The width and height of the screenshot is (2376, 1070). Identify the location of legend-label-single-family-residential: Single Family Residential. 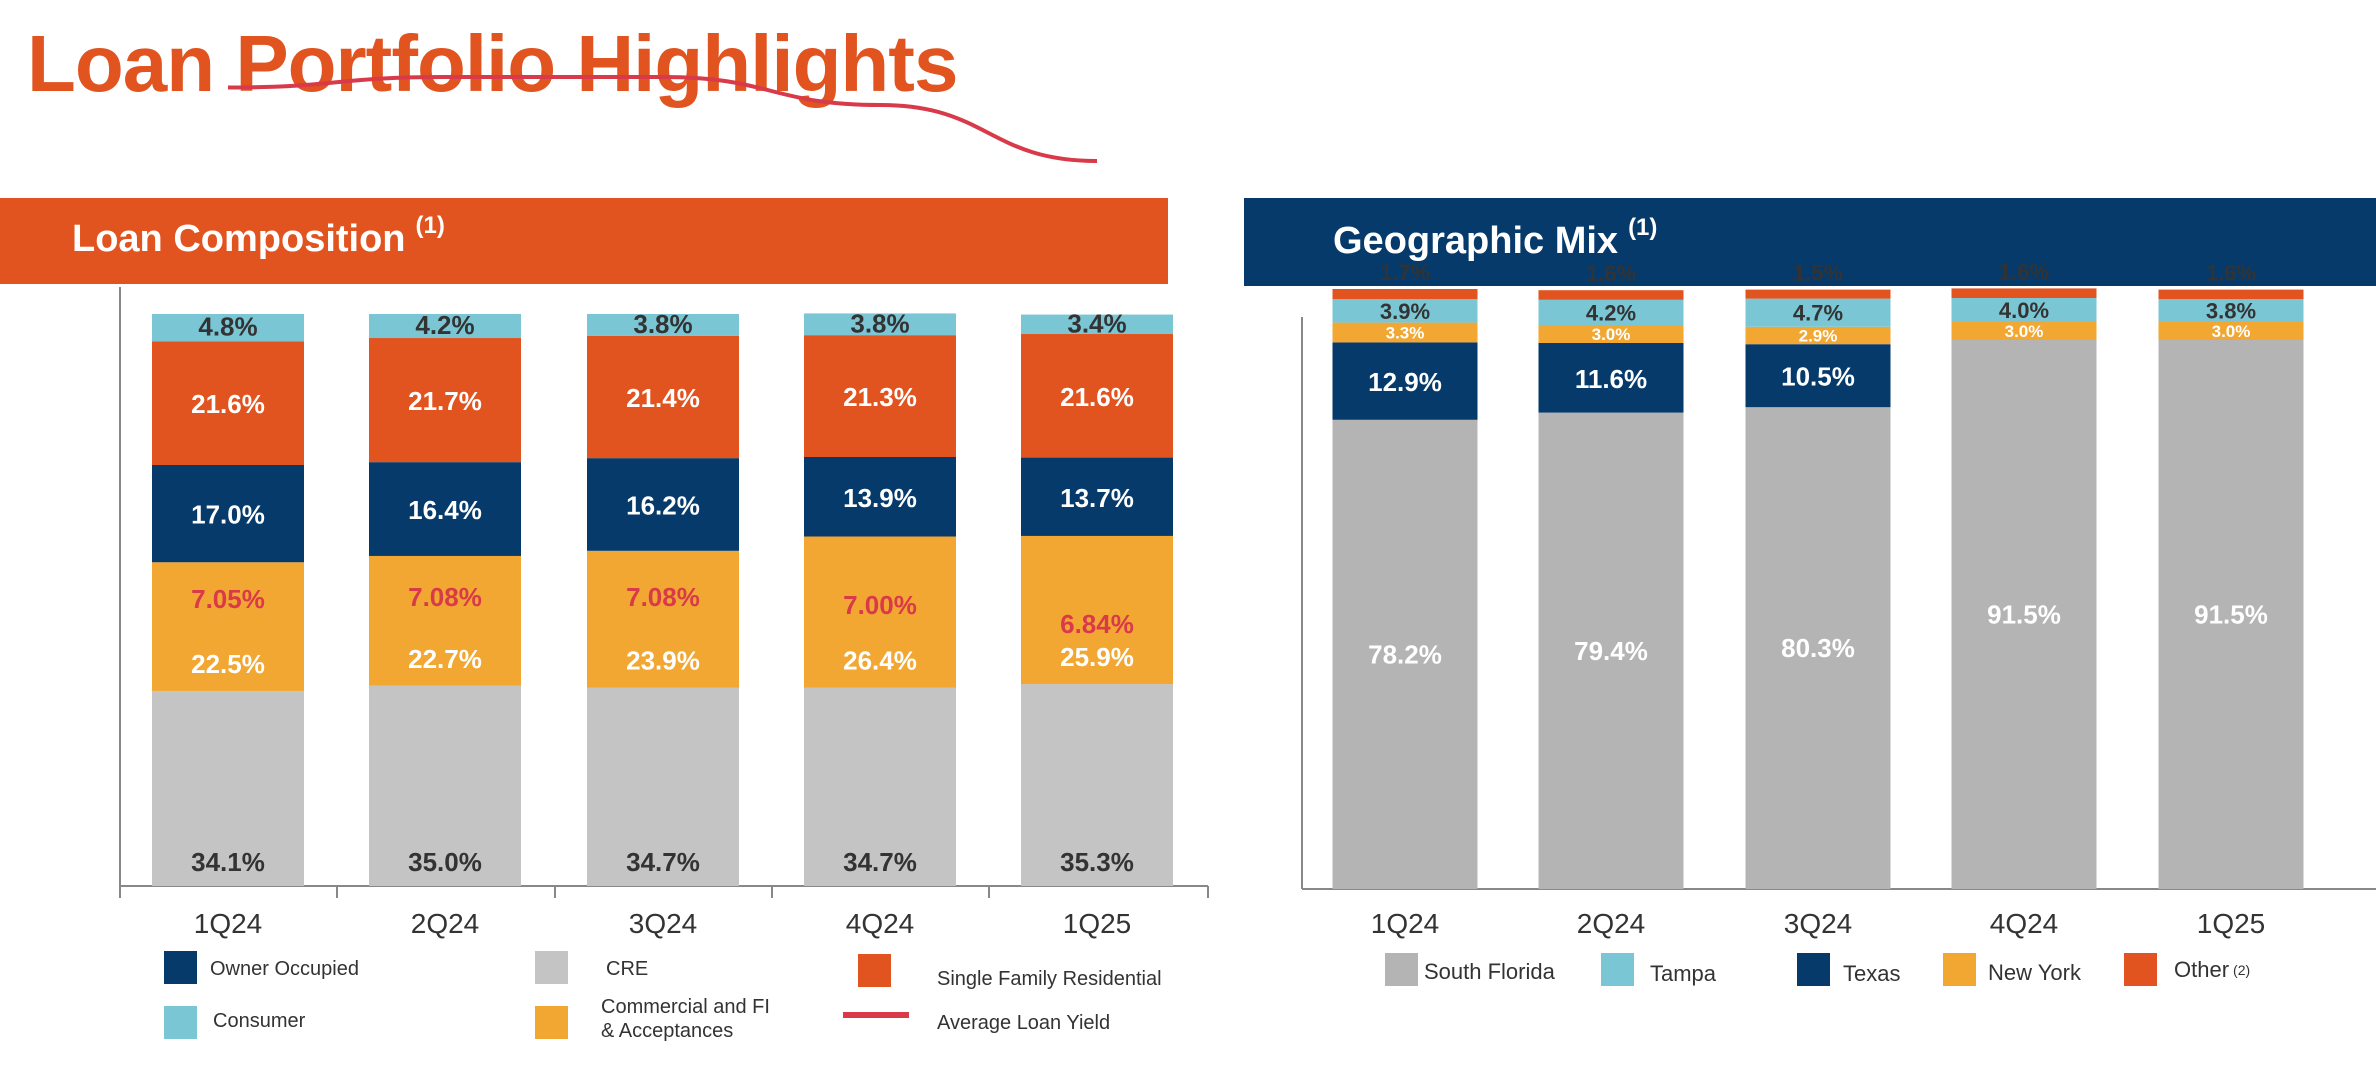
(1049, 979).